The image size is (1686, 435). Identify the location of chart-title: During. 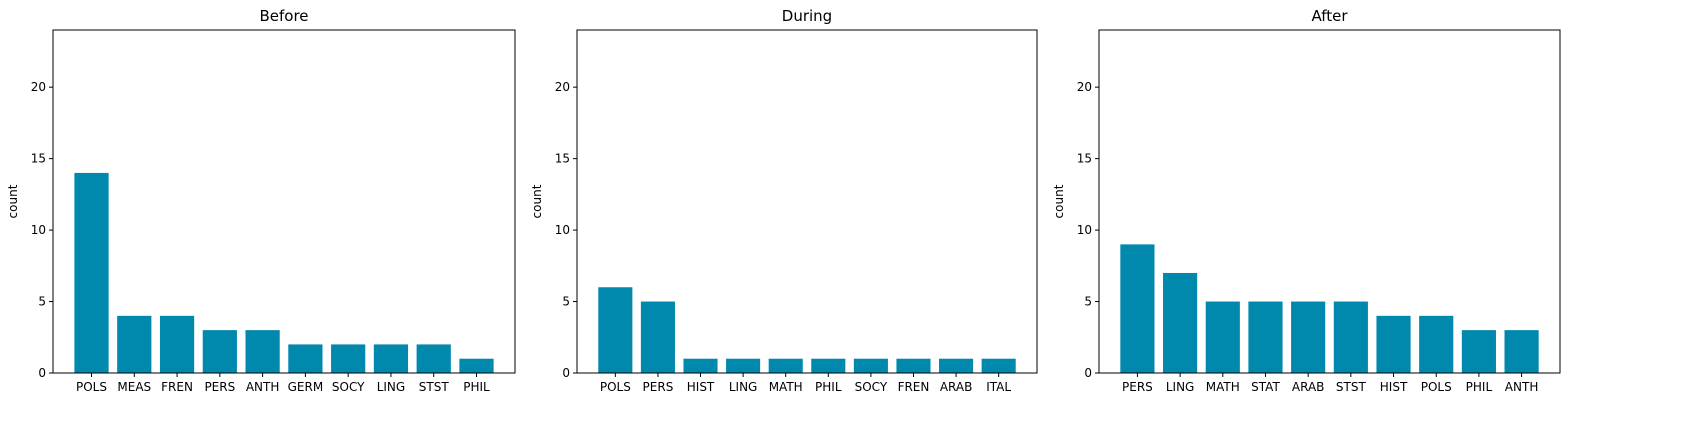
(807, 16).